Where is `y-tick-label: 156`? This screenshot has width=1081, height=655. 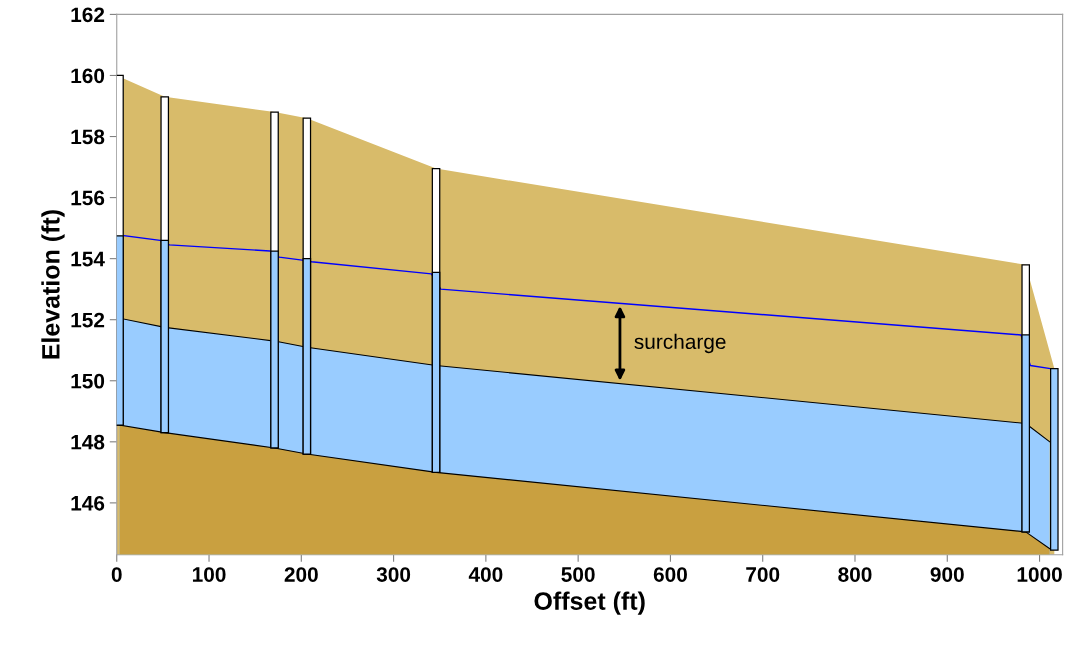 y-tick-label: 156 is located at coordinates (88, 198).